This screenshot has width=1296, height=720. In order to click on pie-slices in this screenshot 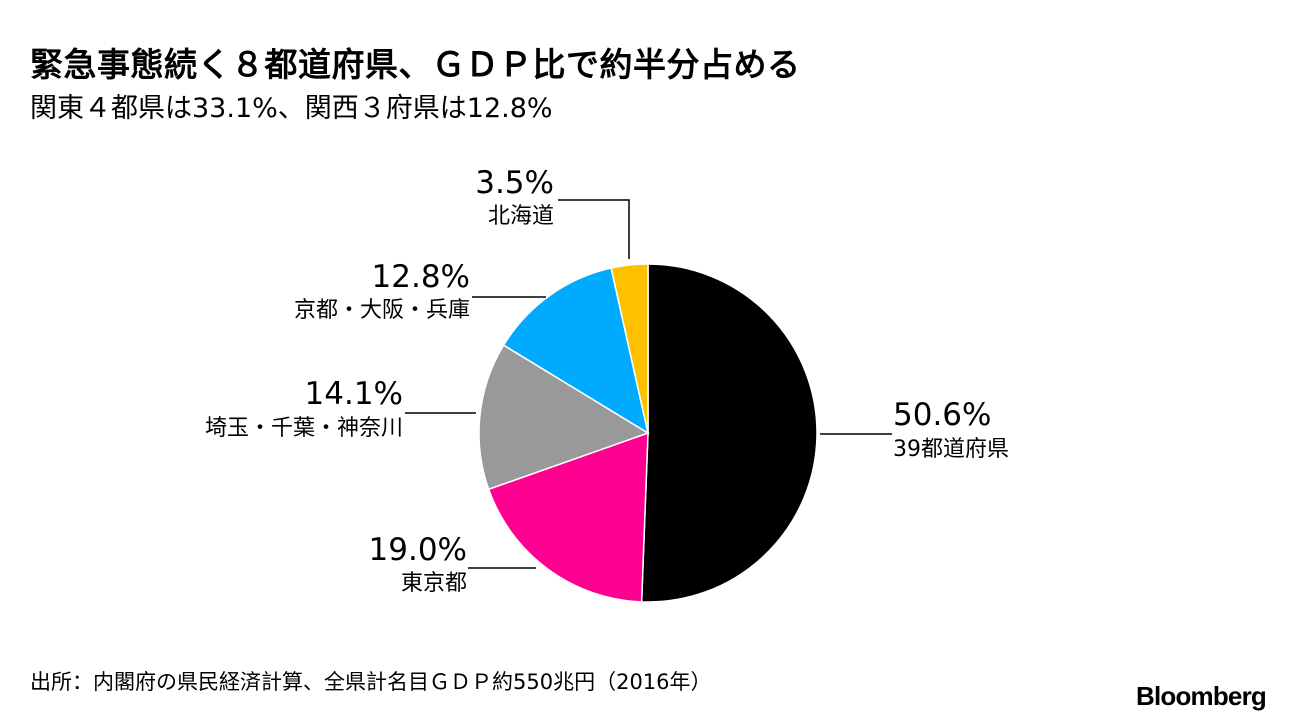, I will do `click(648, 433)`.